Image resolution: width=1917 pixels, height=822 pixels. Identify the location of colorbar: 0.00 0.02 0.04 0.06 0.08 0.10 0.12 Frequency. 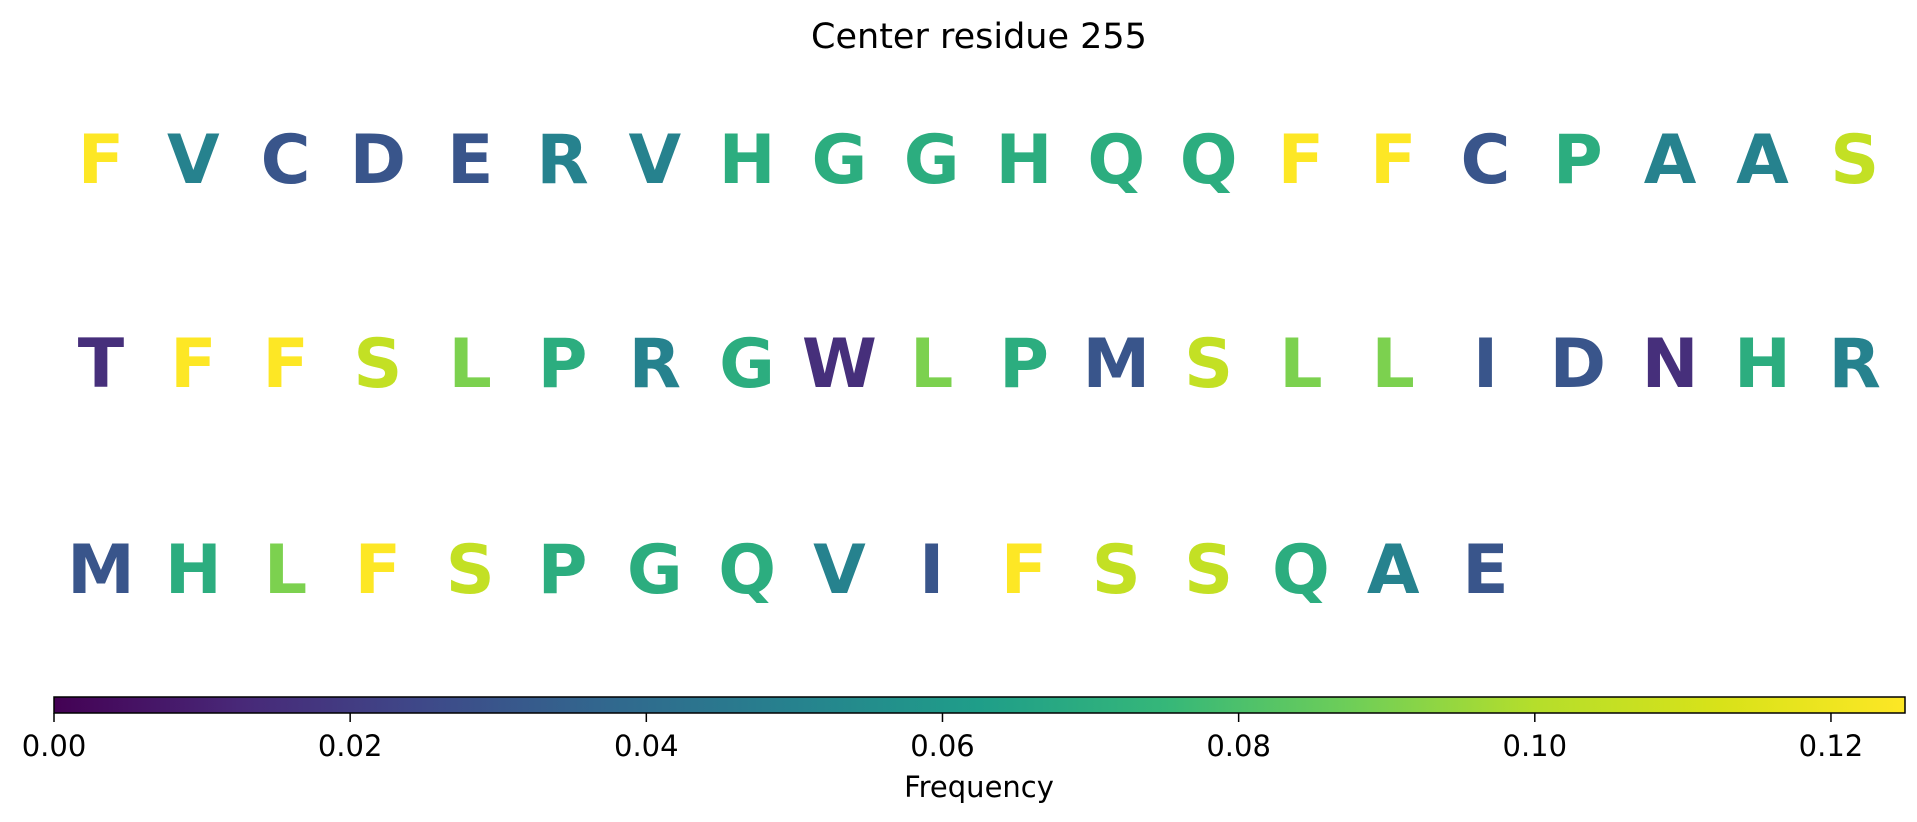
(964, 750).